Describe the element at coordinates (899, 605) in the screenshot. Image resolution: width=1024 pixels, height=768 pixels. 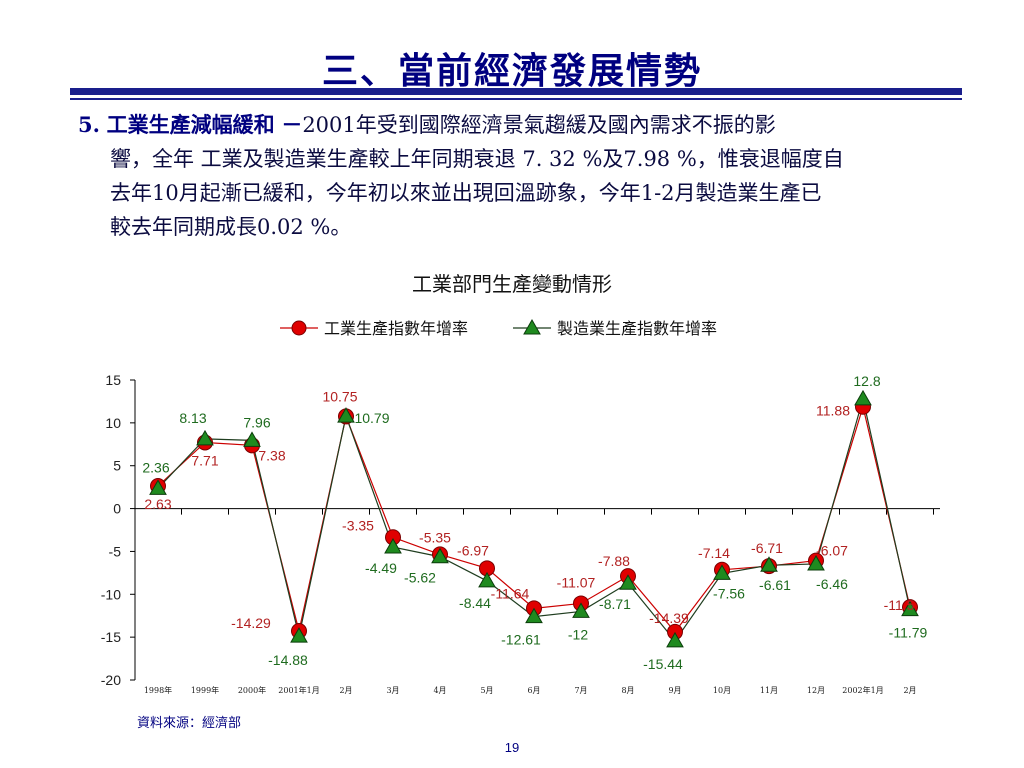
I see `industrial-data-label: -11.5` at that location.